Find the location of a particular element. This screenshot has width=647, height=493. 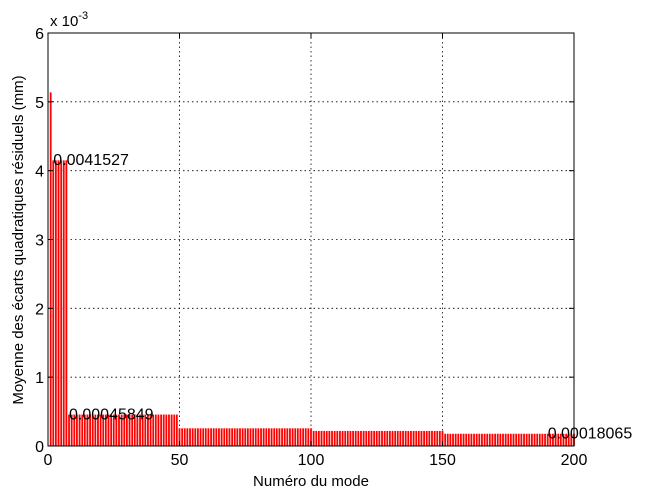

y-tick-label: 1 is located at coordinates (39, 378).